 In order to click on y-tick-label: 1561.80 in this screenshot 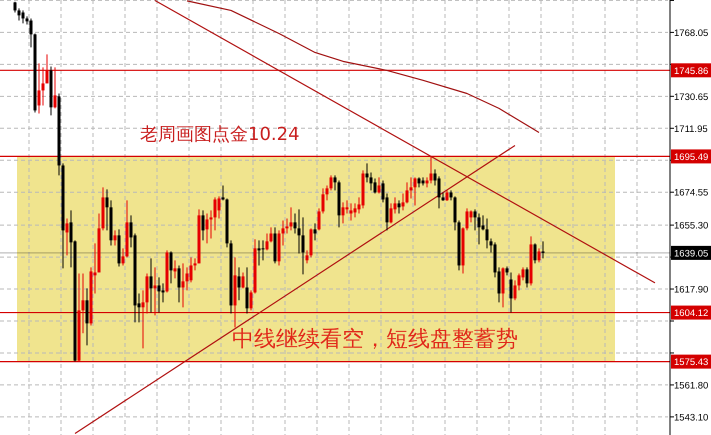, I will do `click(691, 386)`.